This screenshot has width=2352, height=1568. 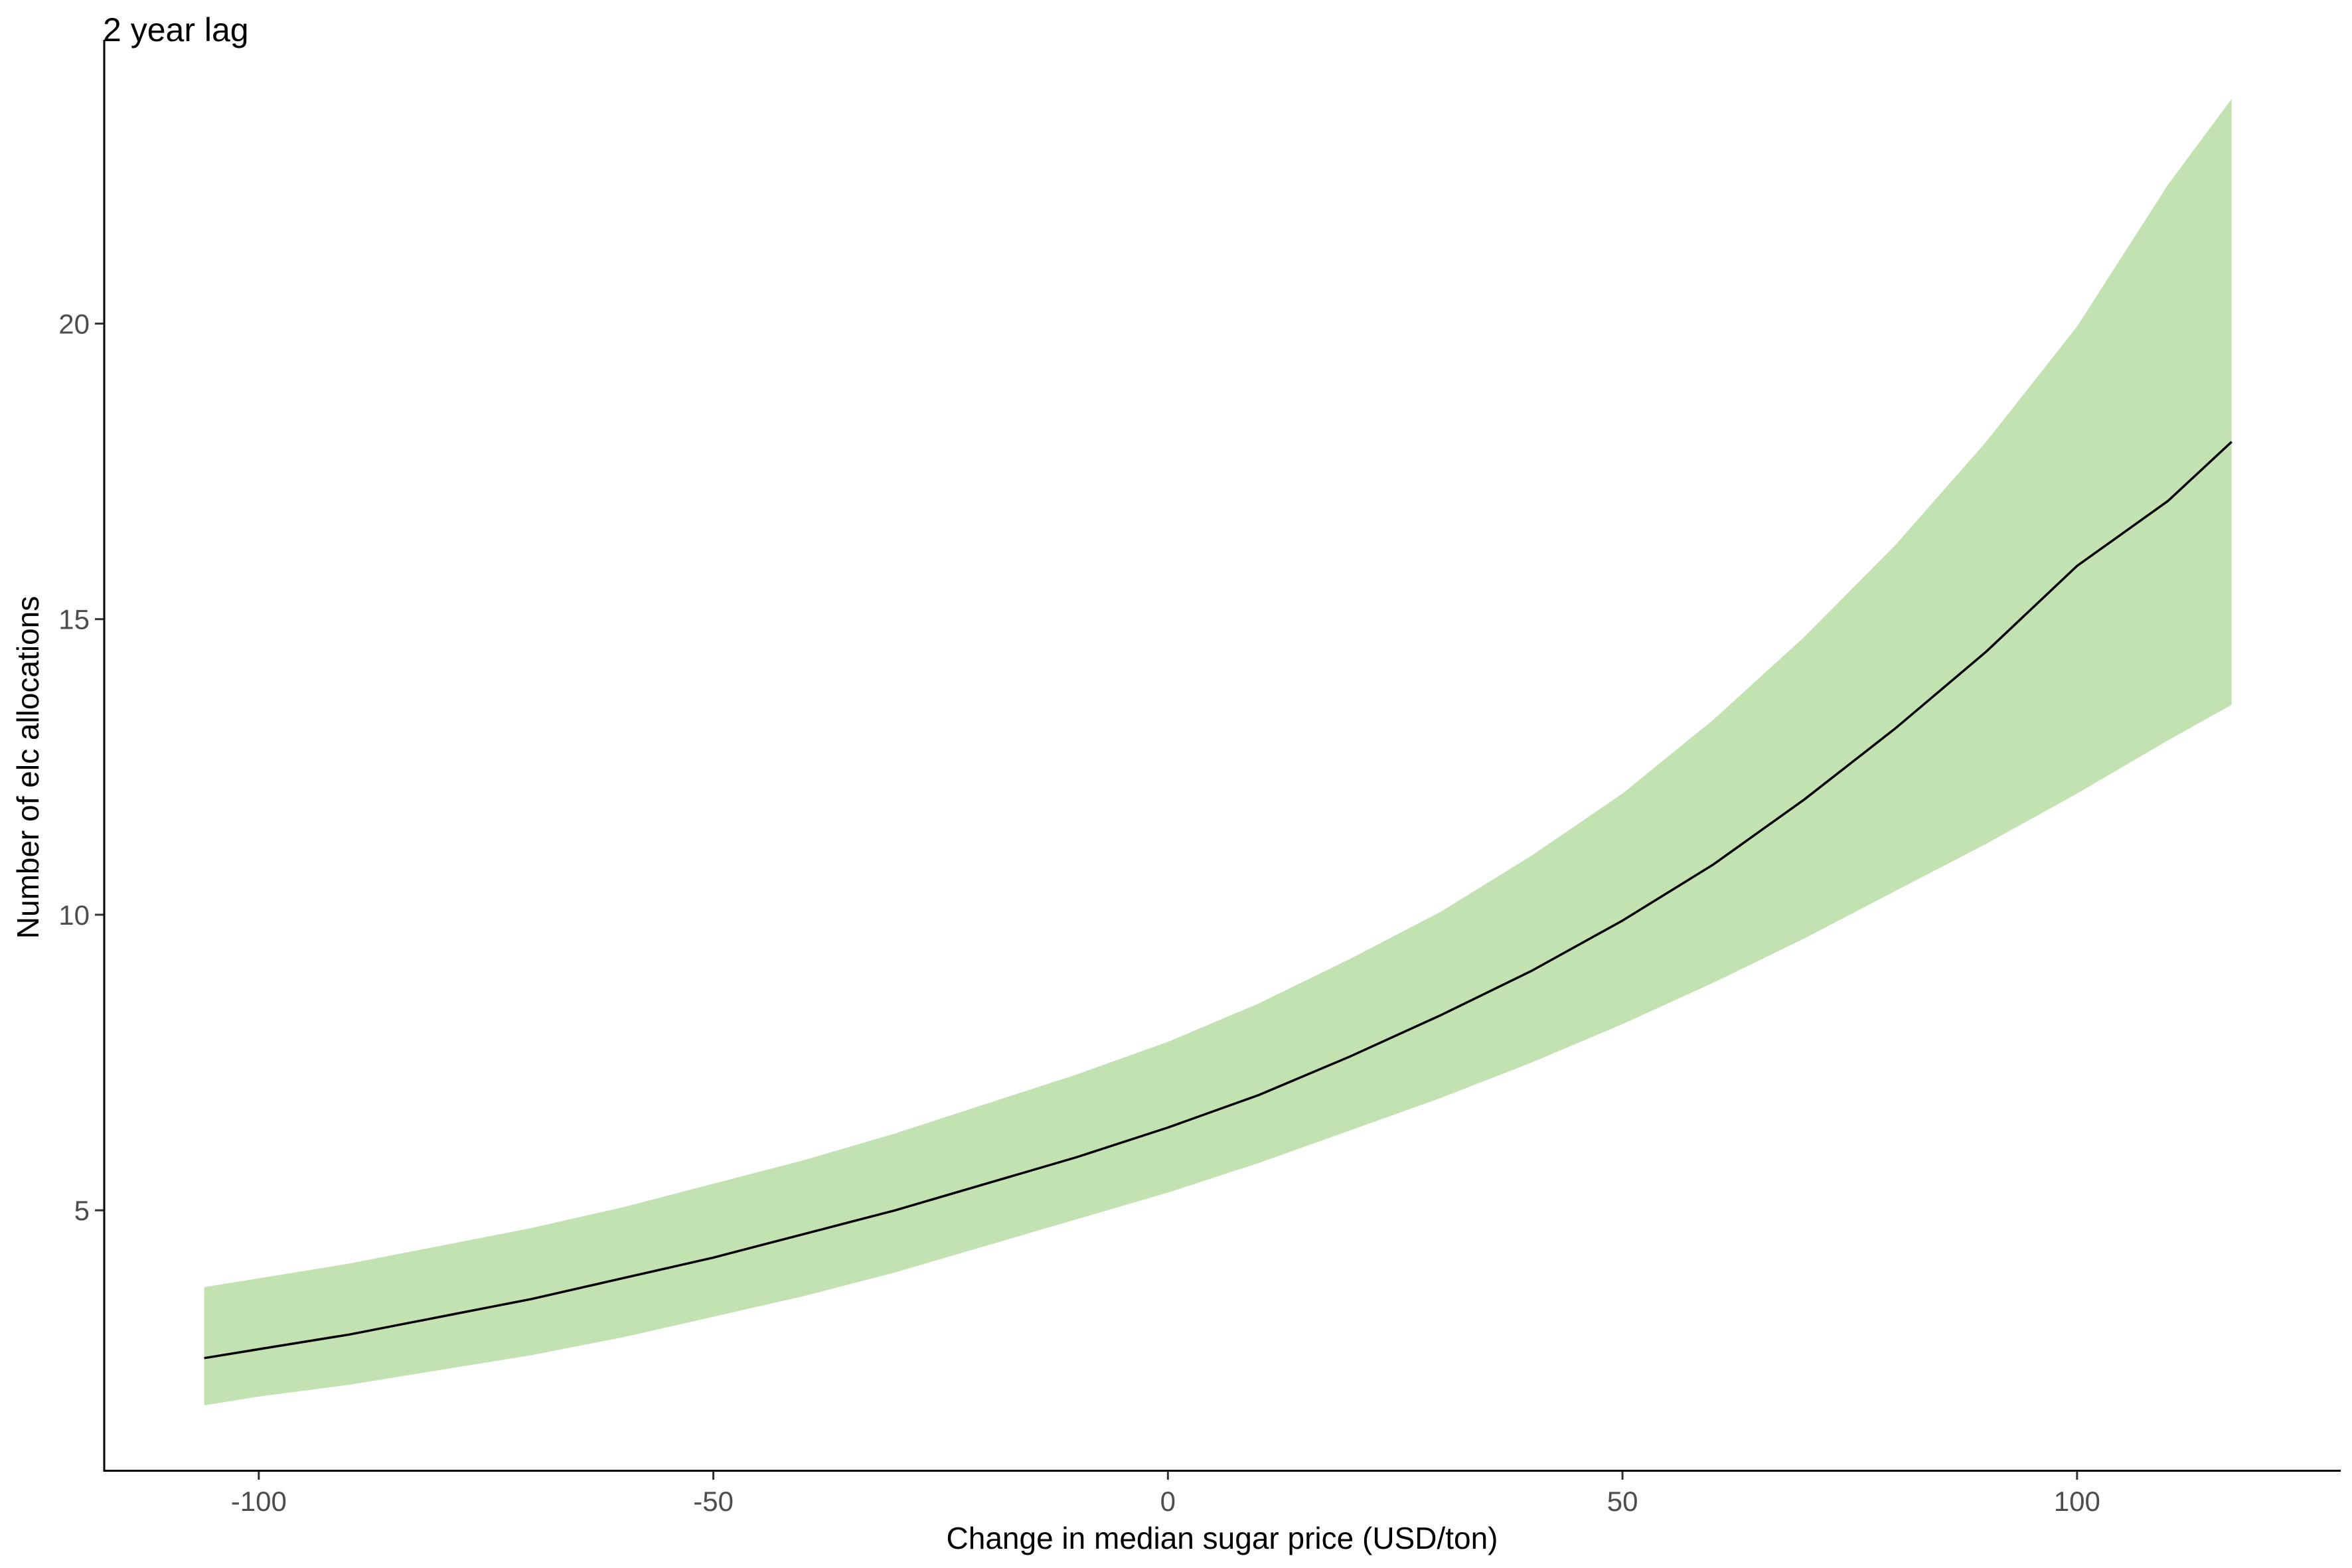 I want to click on y-tick-label: 15, so click(x=74, y=619).